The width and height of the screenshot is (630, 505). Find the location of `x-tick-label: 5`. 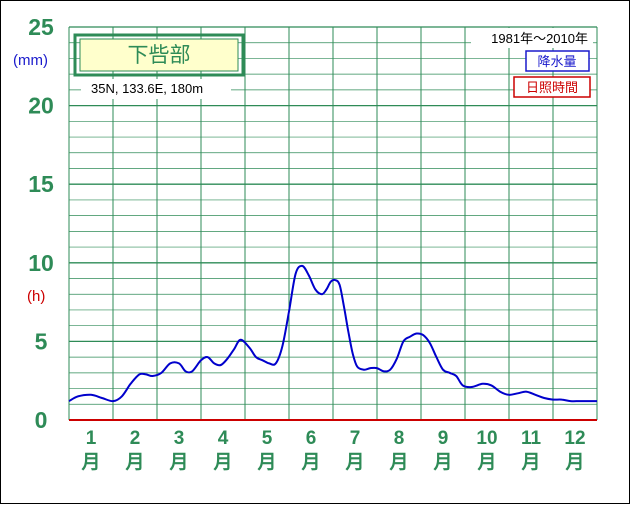

x-tick-label: 5 is located at coordinates (267, 438).